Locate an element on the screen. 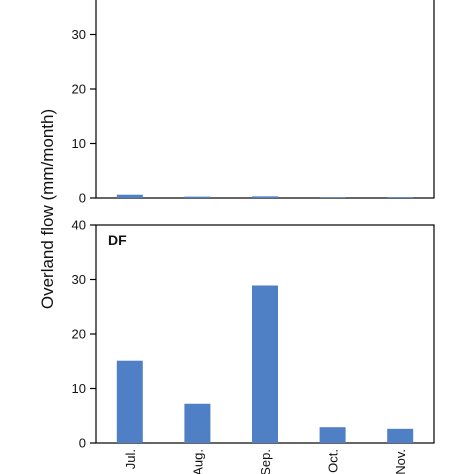 The image size is (474, 474). bar-top-jul is located at coordinates (129, 196).